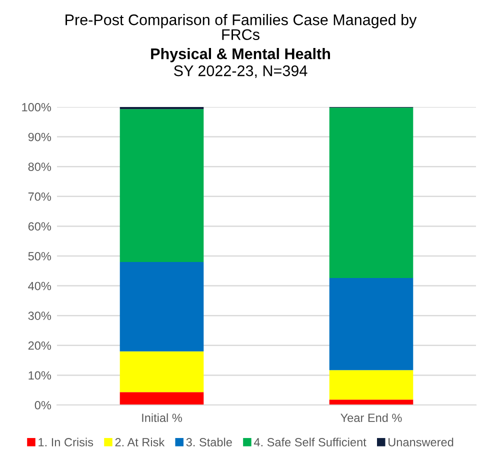 Image resolution: width=481 pixels, height=457 pixels. I want to click on chart-subtitle: Physical & Mental Health, so click(240, 55).